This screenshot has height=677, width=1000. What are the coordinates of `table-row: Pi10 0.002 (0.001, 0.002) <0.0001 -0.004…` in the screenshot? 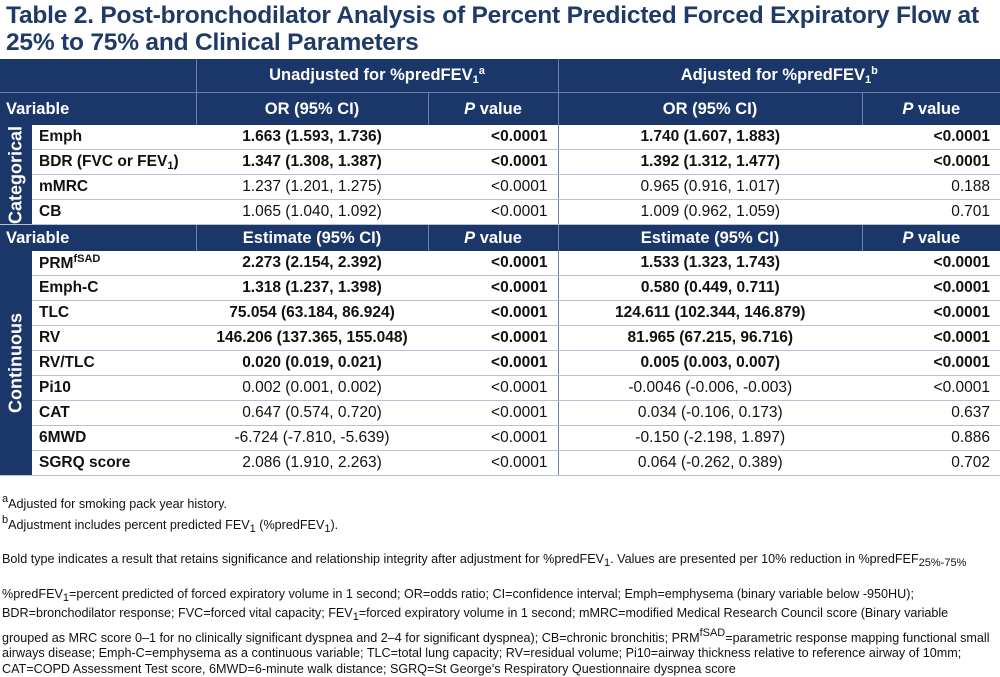 It's located at (500, 388).